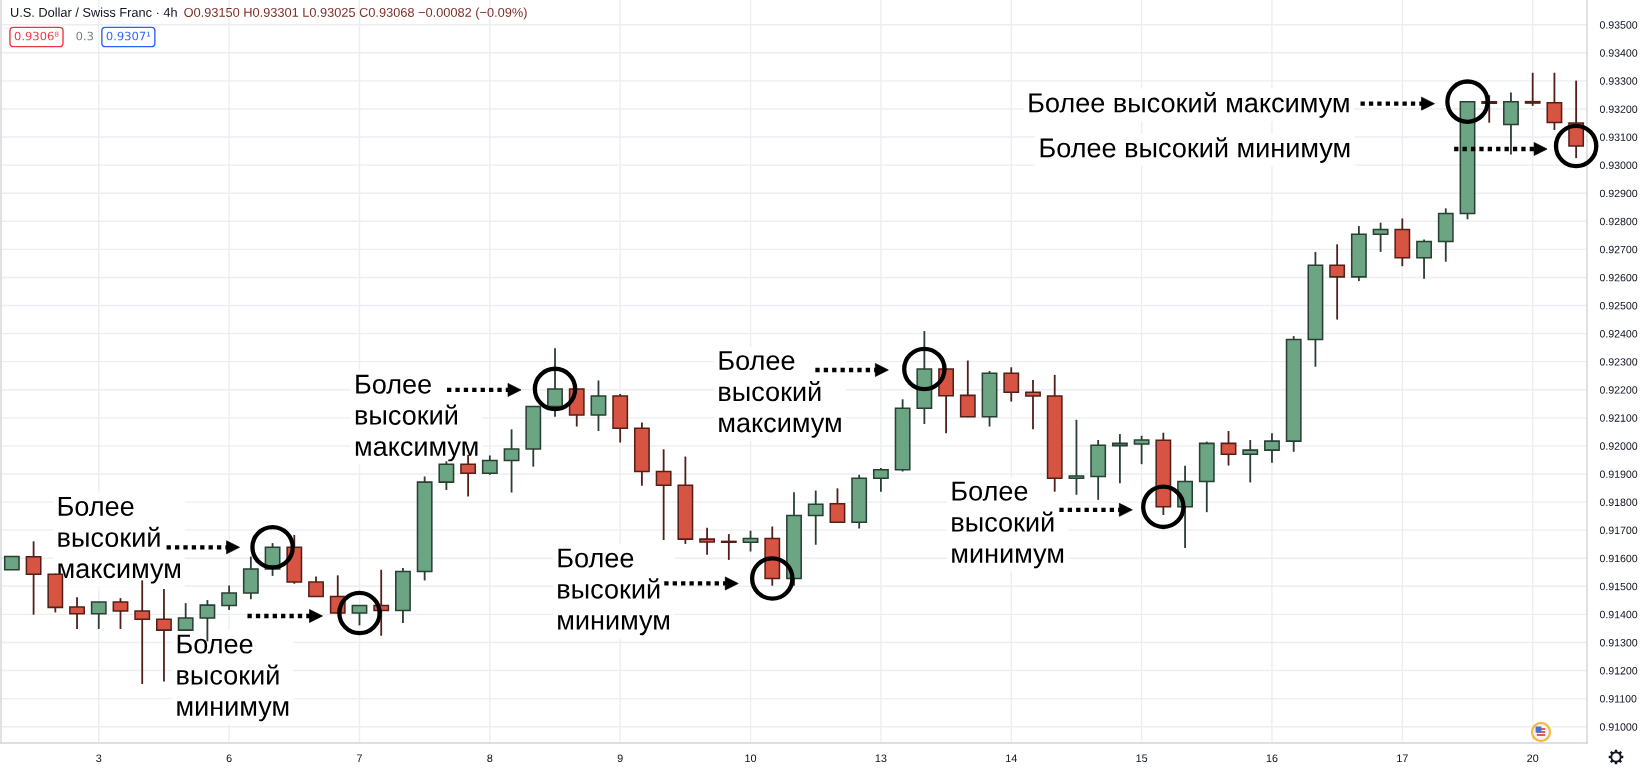  Describe the element at coordinates (1618, 221) in the screenshot. I see `y-tick-label: 0.92800` at that location.